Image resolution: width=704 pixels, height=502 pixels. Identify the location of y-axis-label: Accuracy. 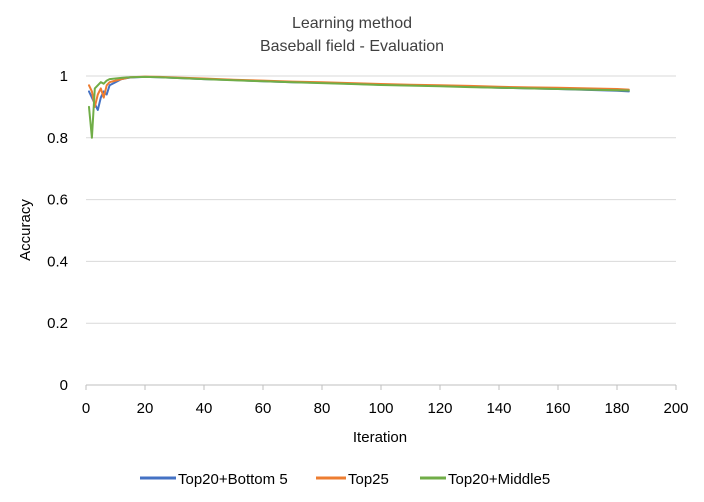
(25, 230).